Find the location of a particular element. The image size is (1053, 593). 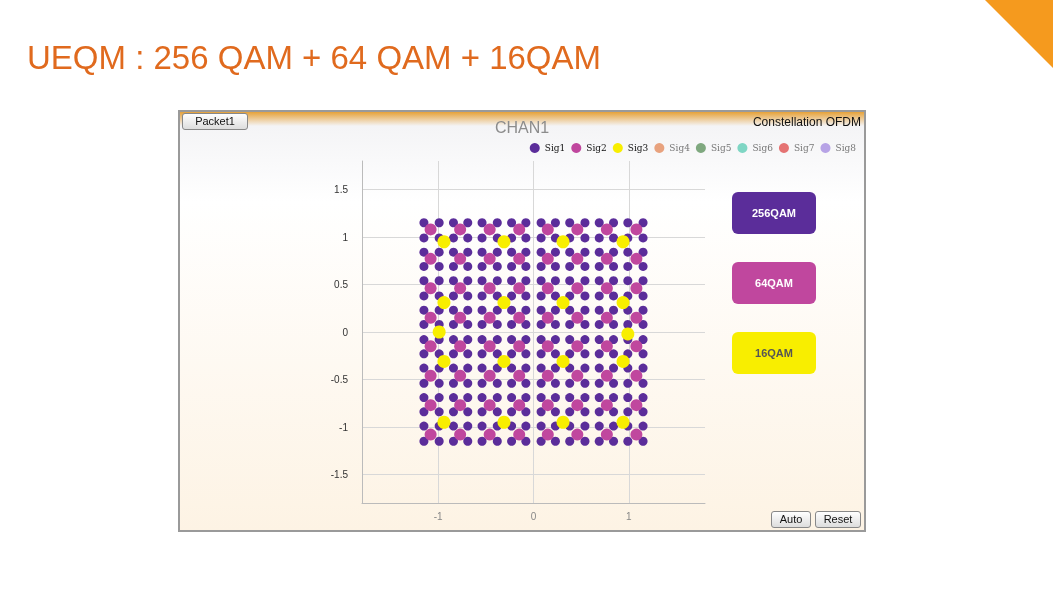

x-tick-label: 0 is located at coordinates (533, 516).